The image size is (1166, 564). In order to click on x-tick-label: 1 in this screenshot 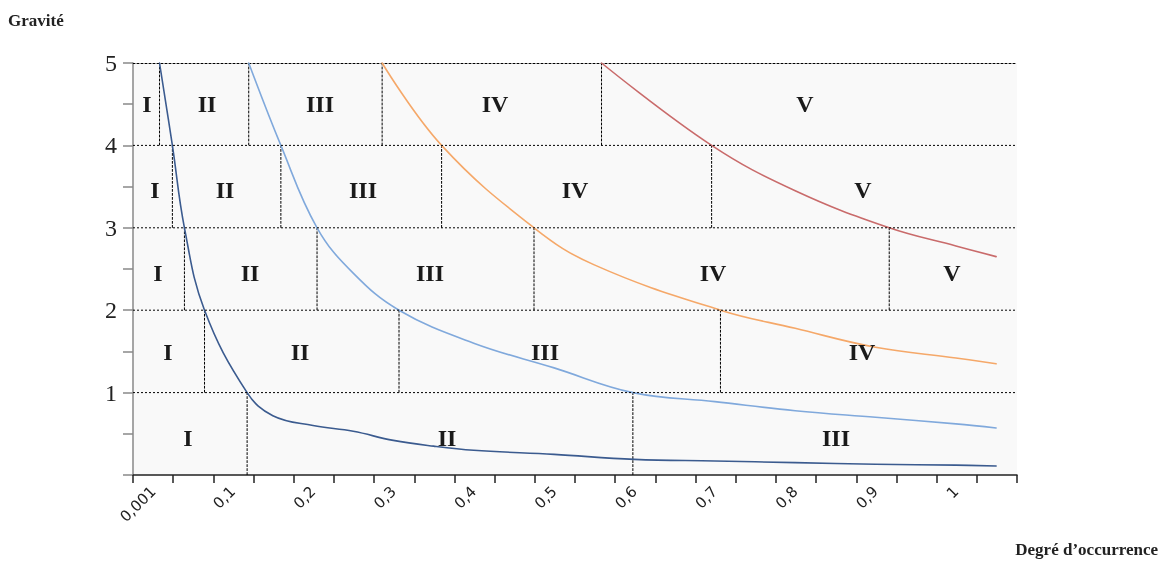, I will do `click(952, 492)`.